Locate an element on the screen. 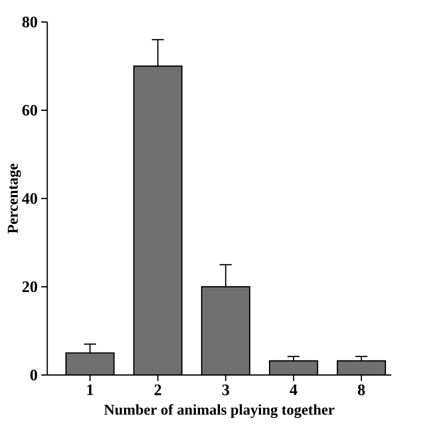  y-tick-label: 80 is located at coordinates (30, 22).